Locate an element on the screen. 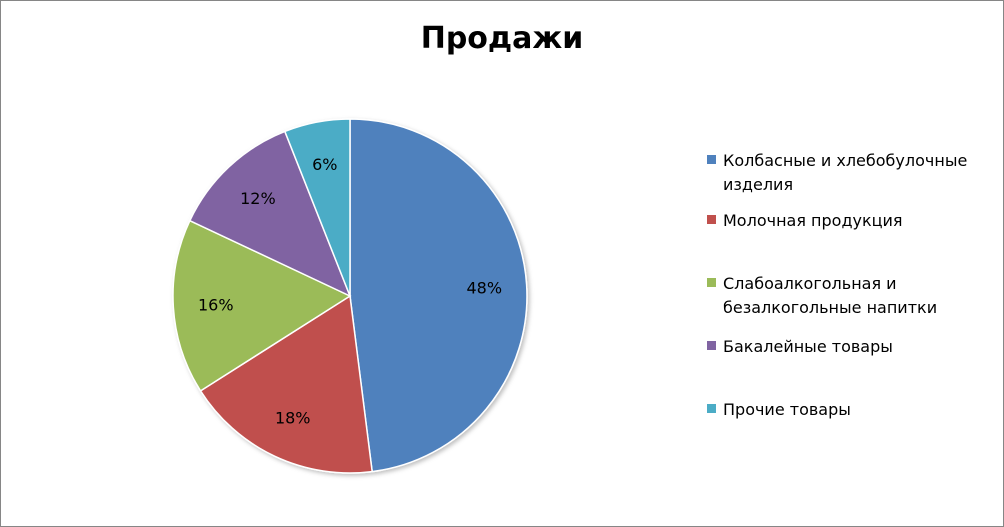 This screenshot has width=1004, height=527. legend-label-0: Колбасные и хлебобулочные изделия is located at coordinates (845, 172).